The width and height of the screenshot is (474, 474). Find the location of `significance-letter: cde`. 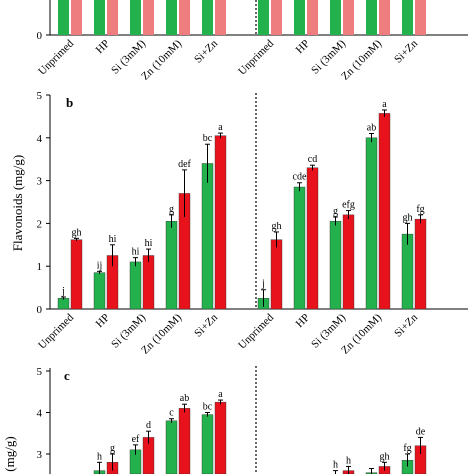

significance-letter: cde is located at coordinates (300, 177).